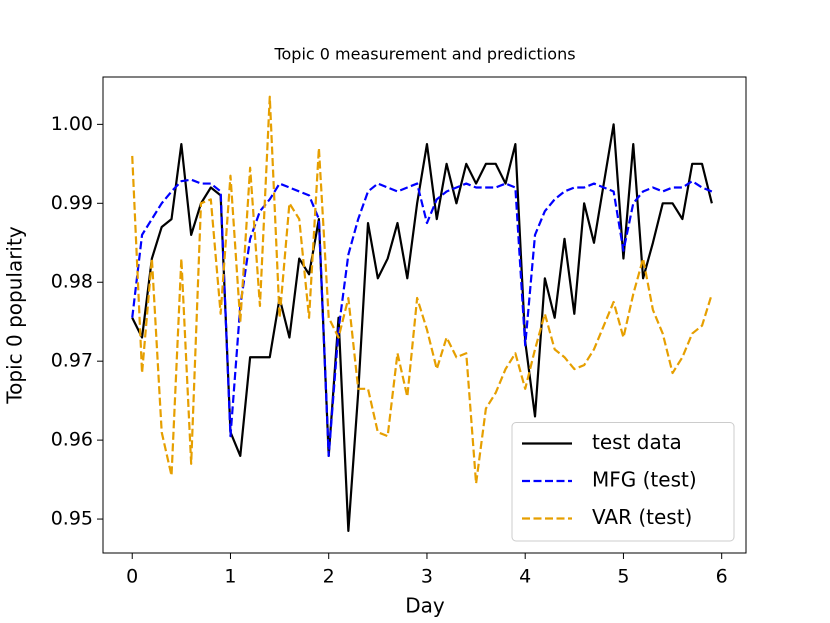 The image size is (830, 623). I want to click on y-tick-label: 0.96, so click(72, 440).